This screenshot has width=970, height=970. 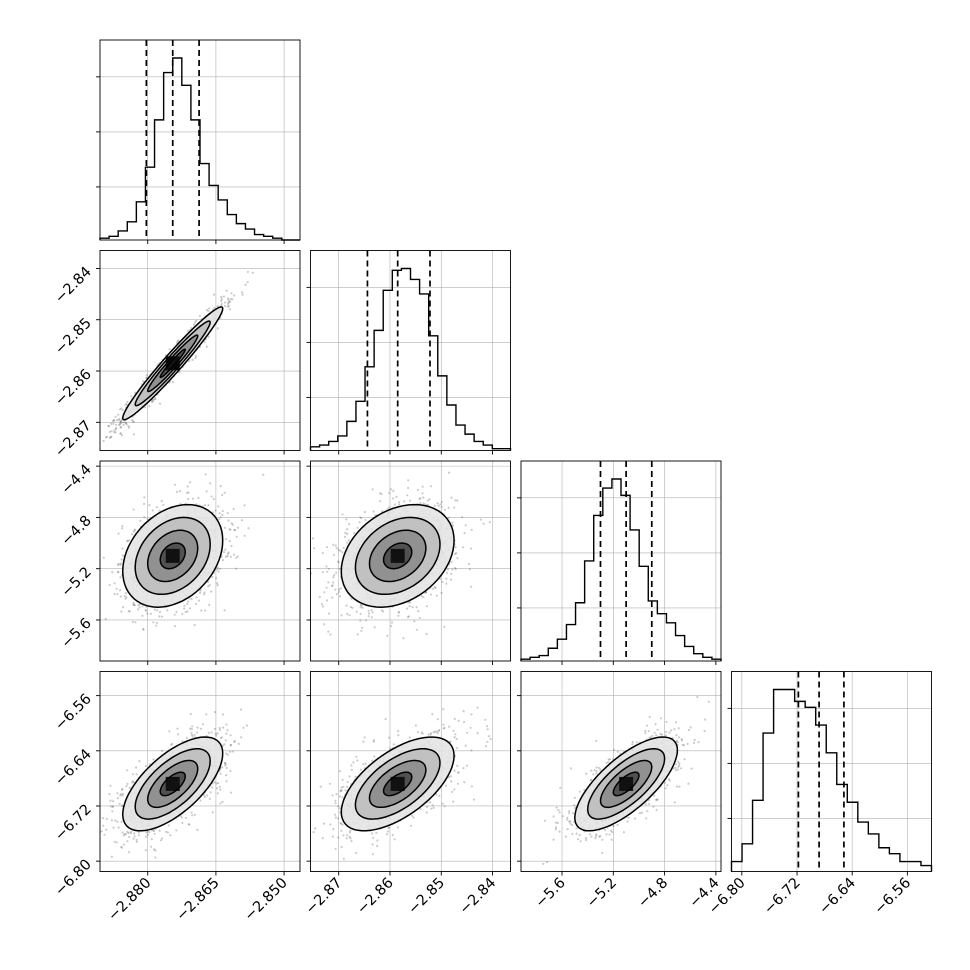 I want to click on histogram-panel, so click(x=198, y=140).